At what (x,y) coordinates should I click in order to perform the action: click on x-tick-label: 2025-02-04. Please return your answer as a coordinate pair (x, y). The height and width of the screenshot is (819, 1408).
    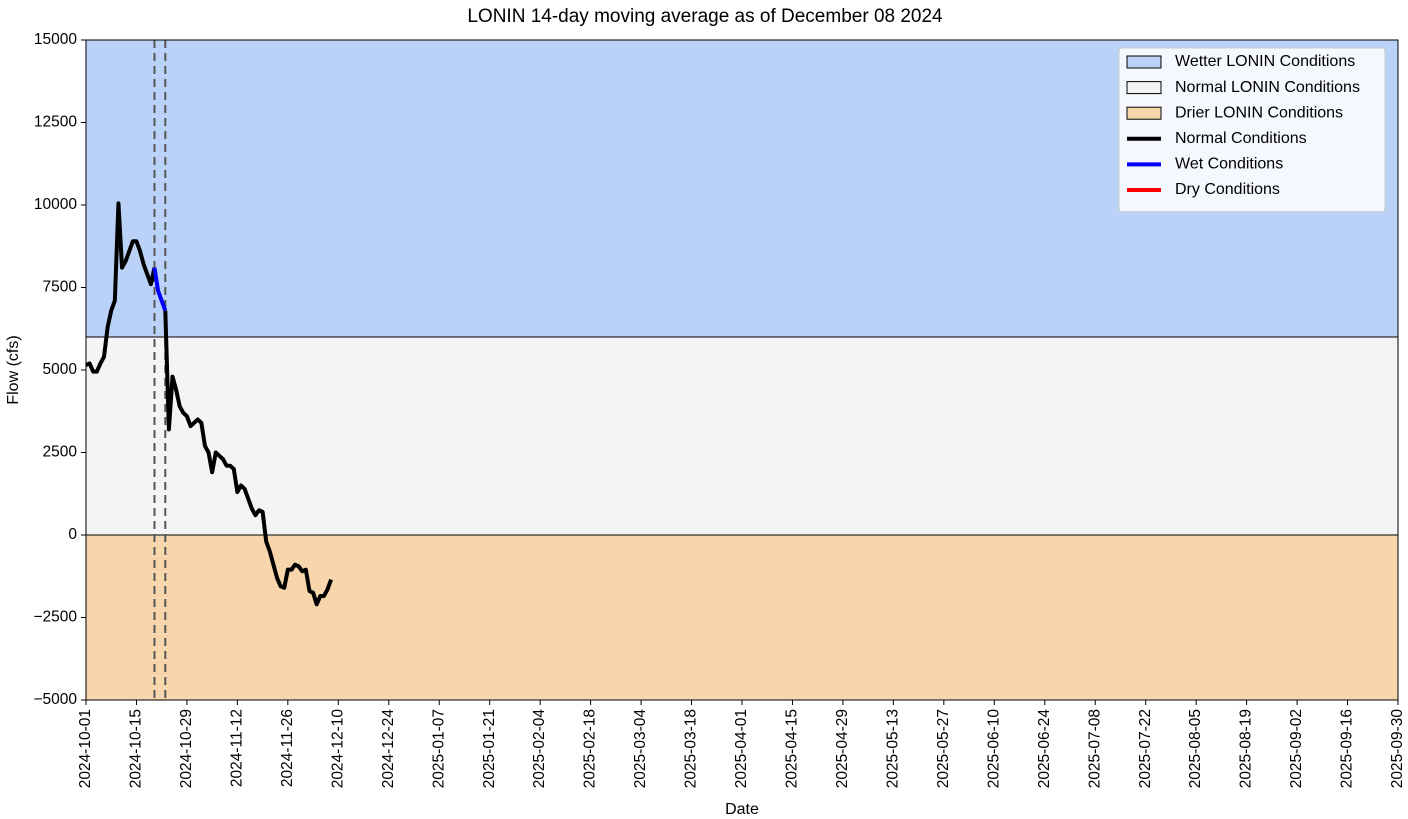
    Looking at the image, I should click on (539, 749).